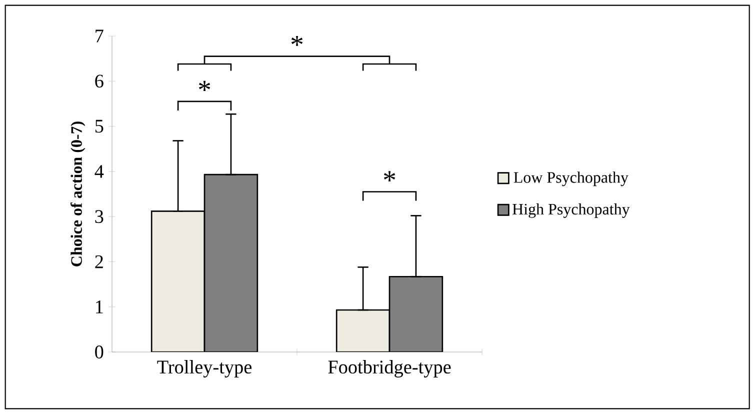 The width and height of the screenshot is (755, 414). What do you see at coordinates (389, 369) in the screenshot?
I see `x-tick-label: Footbridge-type` at bounding box center [389, 369].